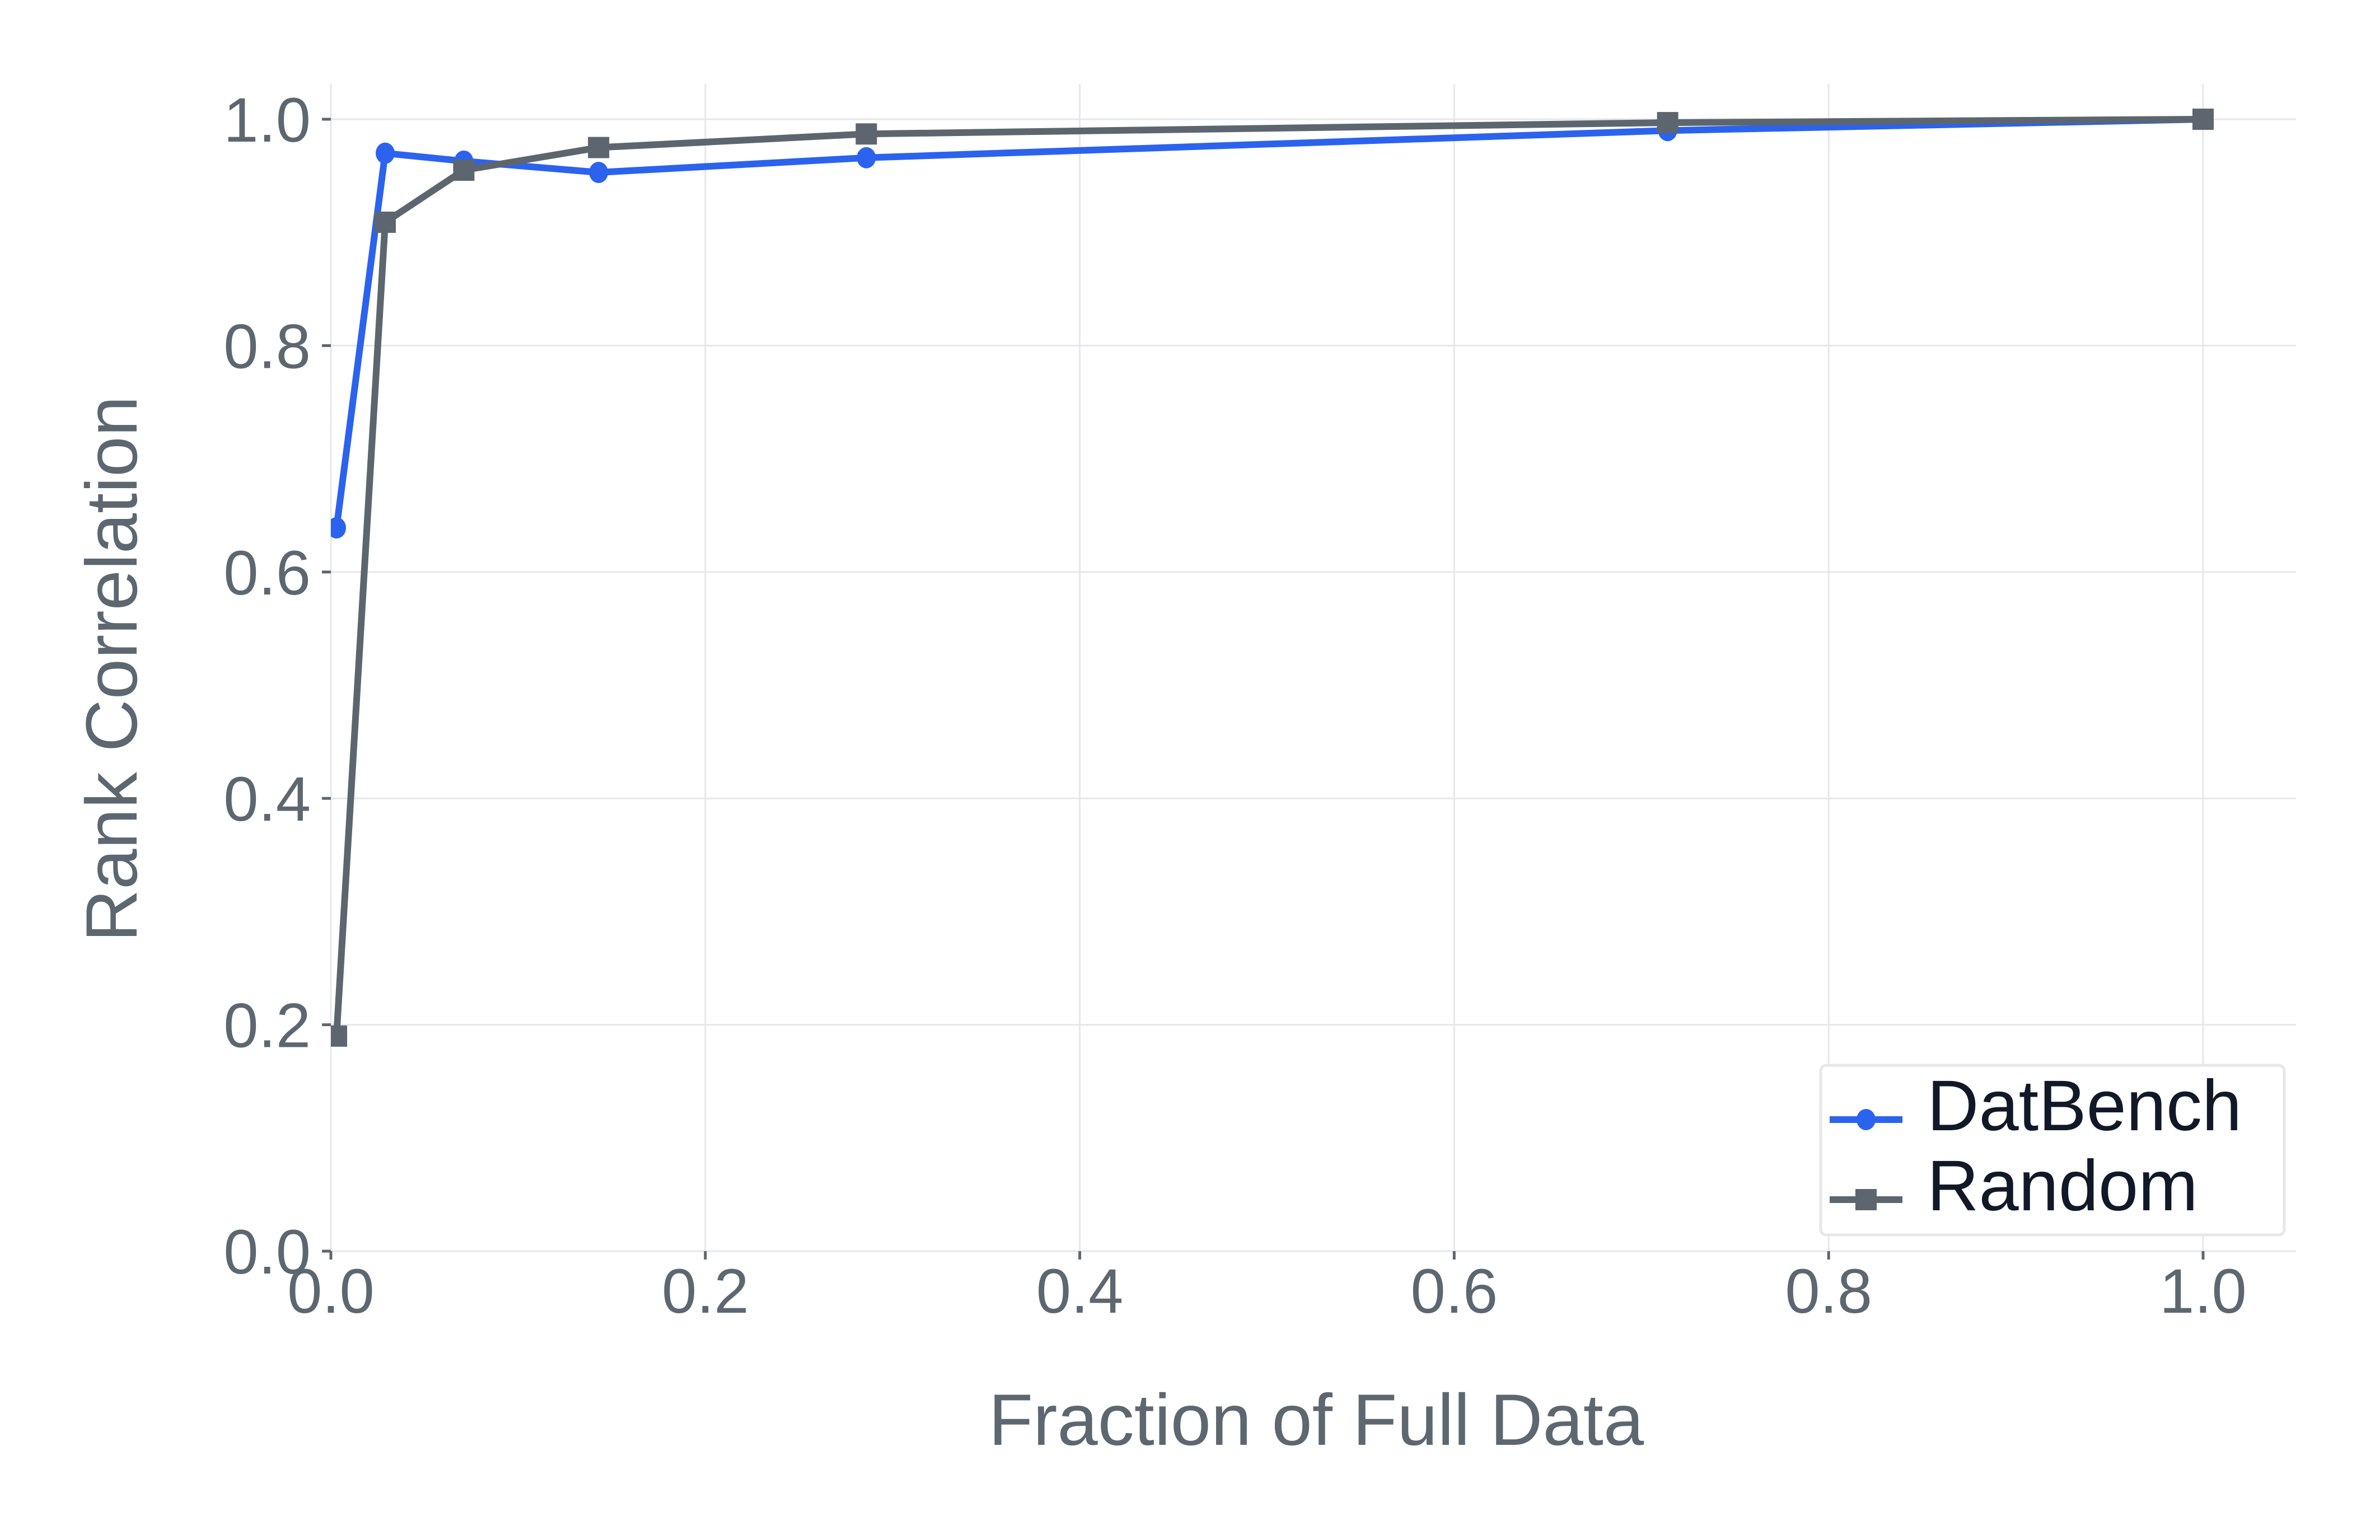 This screenshot has height=1540, width=2380. Describe the element at coordinates (111, 669) in the screenshot. I see `y-axis-title: Rank Correlation` at that location.